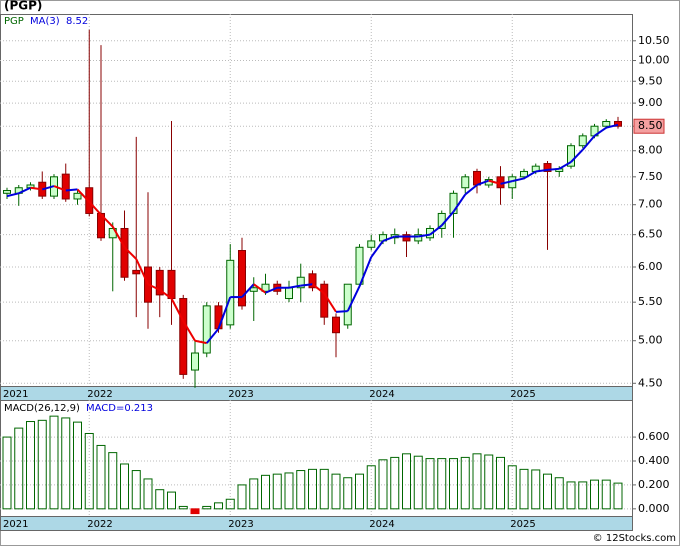 Image resolution: width=680 pixels, height=546 pixels. I want to click on y-tick-label: 5.50, so click(650, 301).